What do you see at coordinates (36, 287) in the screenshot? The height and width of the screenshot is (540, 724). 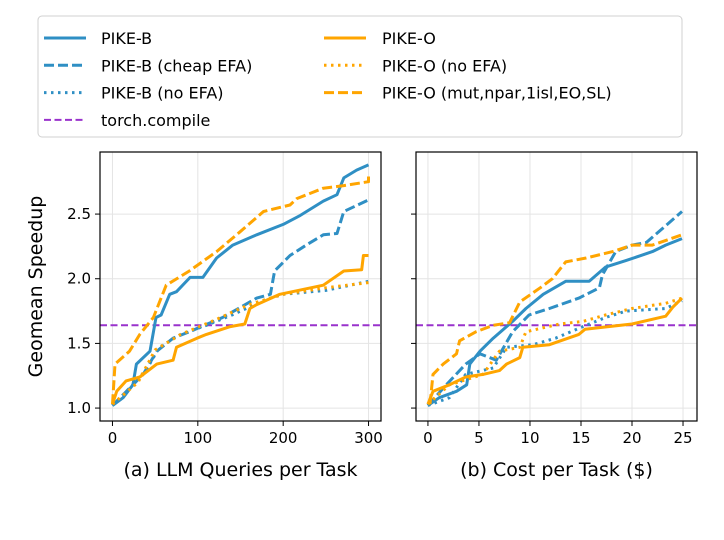 I see `y-axis-label: Geomean Speedup` at bounding box center [36, 287].